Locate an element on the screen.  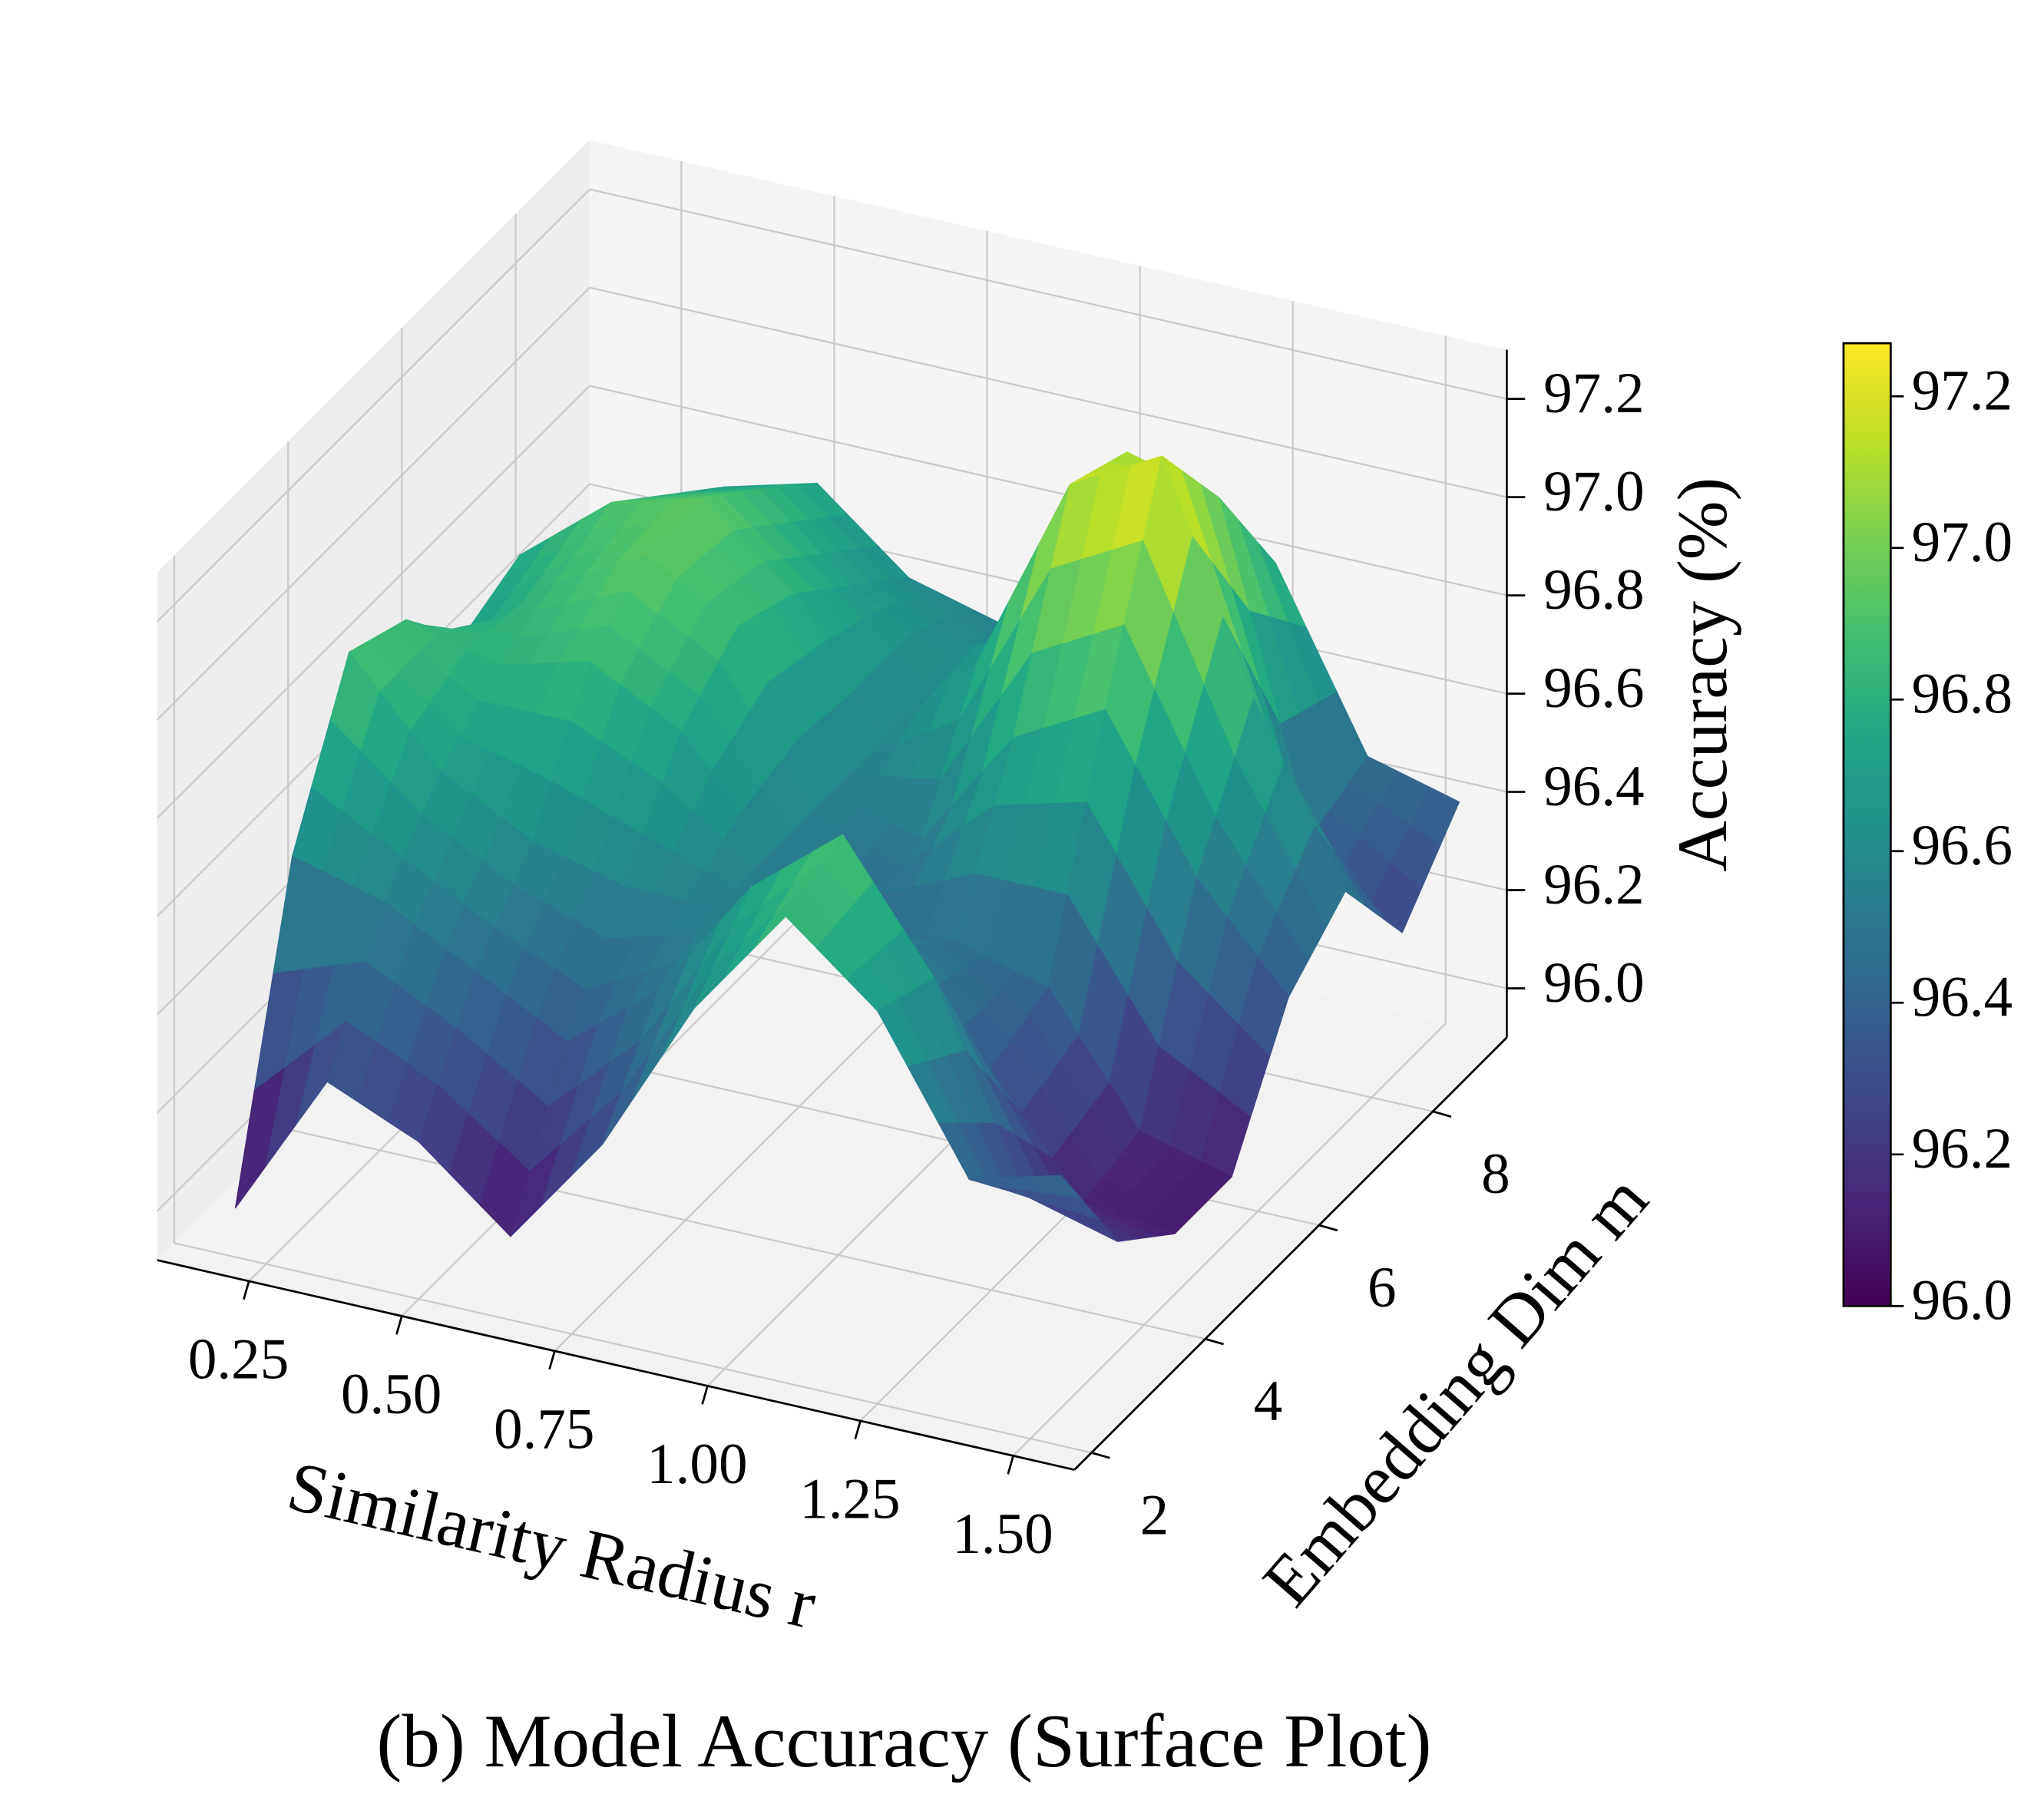
colorbar: 96.0 96.2 96.4 96.6 96.8 97.0 97.2 is located at coordinates (1927, 837).